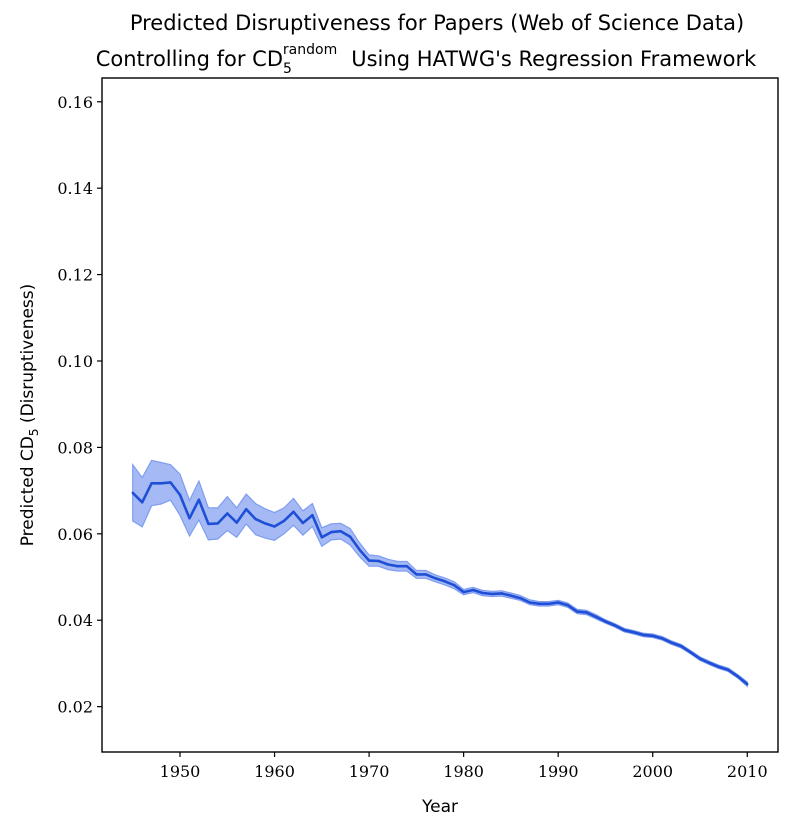  I want to click on y-tick-label: 0.08, so click(75, 447).